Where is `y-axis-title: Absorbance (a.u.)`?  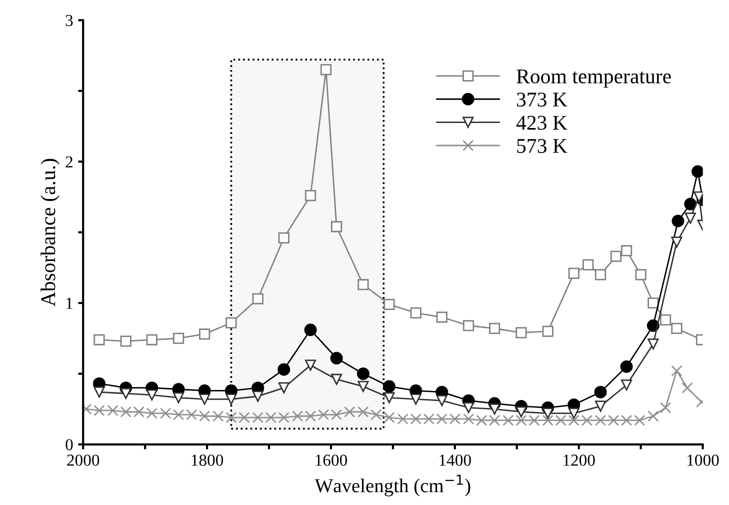
y-axis-title: Absorbance (a.u.) is located at coordinates (50, 232).